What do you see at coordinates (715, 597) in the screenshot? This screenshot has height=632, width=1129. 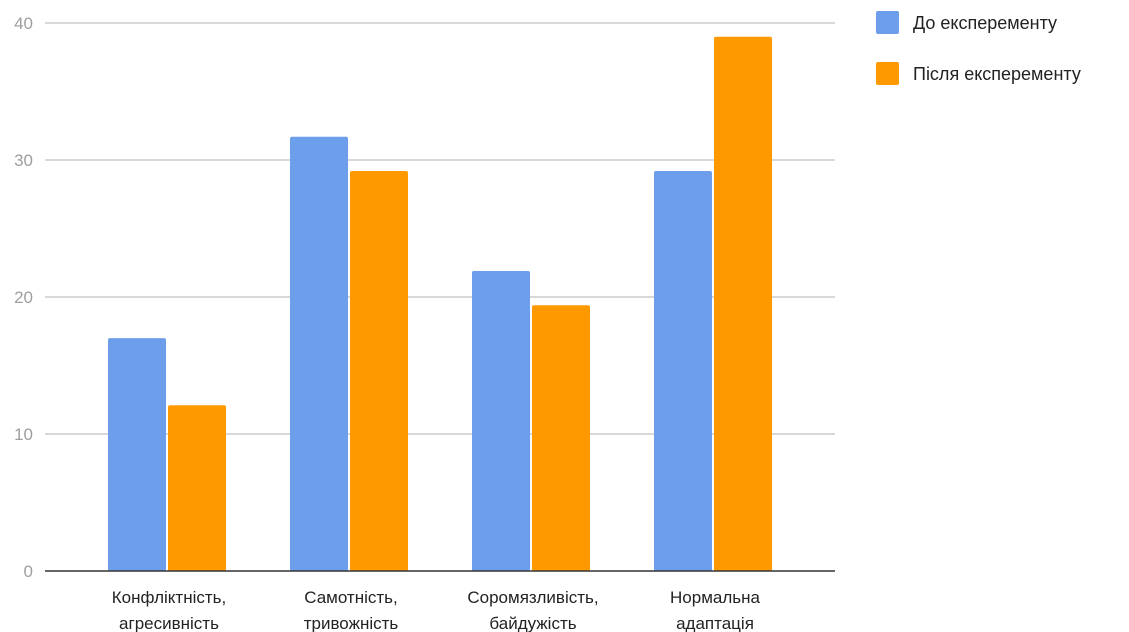 I see `x-tick-label: Нормальна` at bounding box center [715, 597].